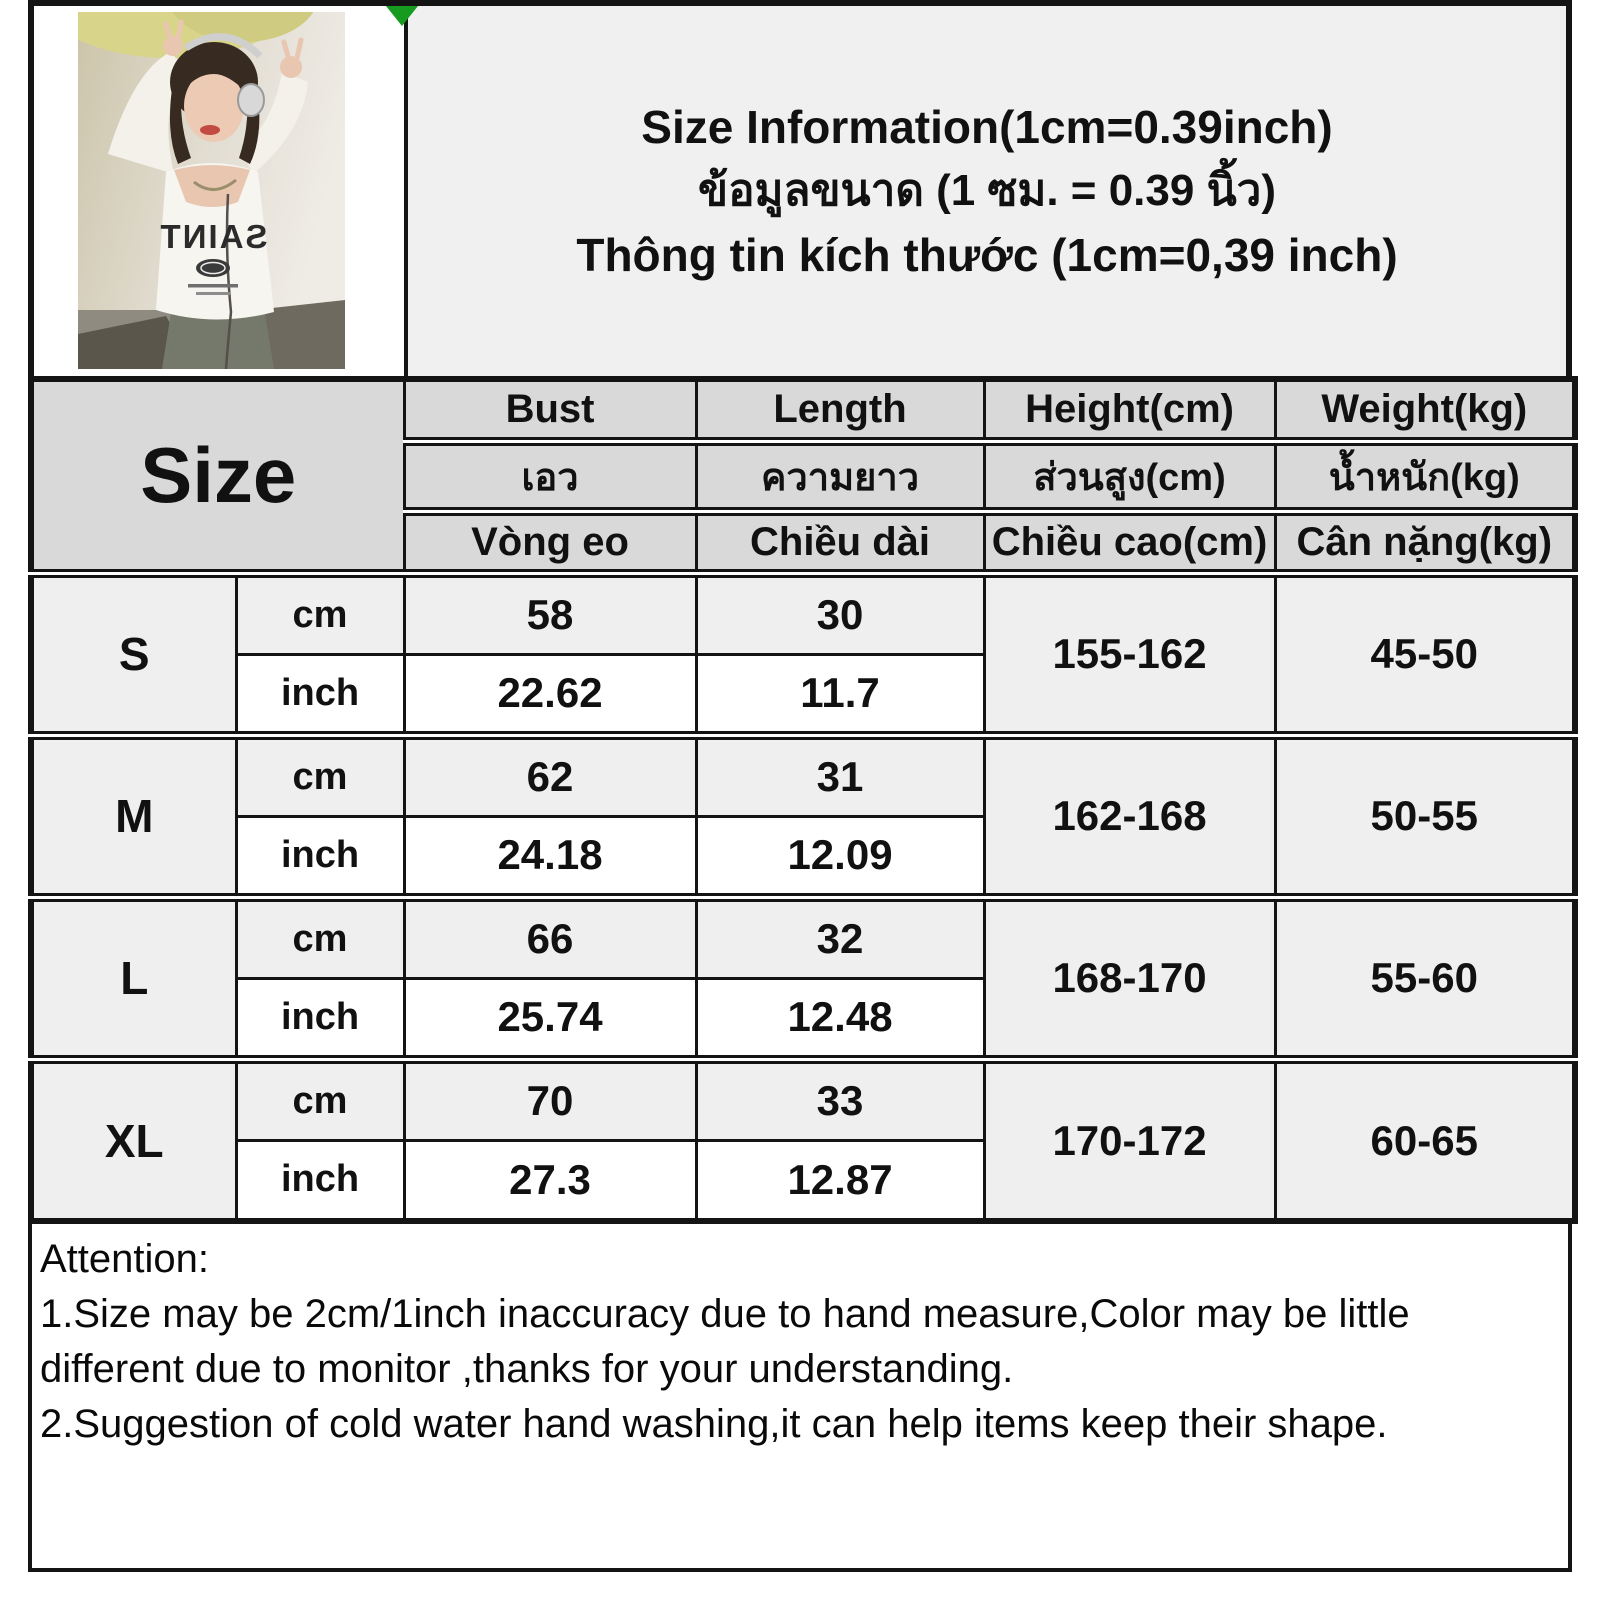 This screenshot has height=1600, width=1600. What do you see at coordinates (1425, 543) in the screenshot?
I see `col-weight-vi: Cân nặng(kg)` at bounding box center [1425, 543].